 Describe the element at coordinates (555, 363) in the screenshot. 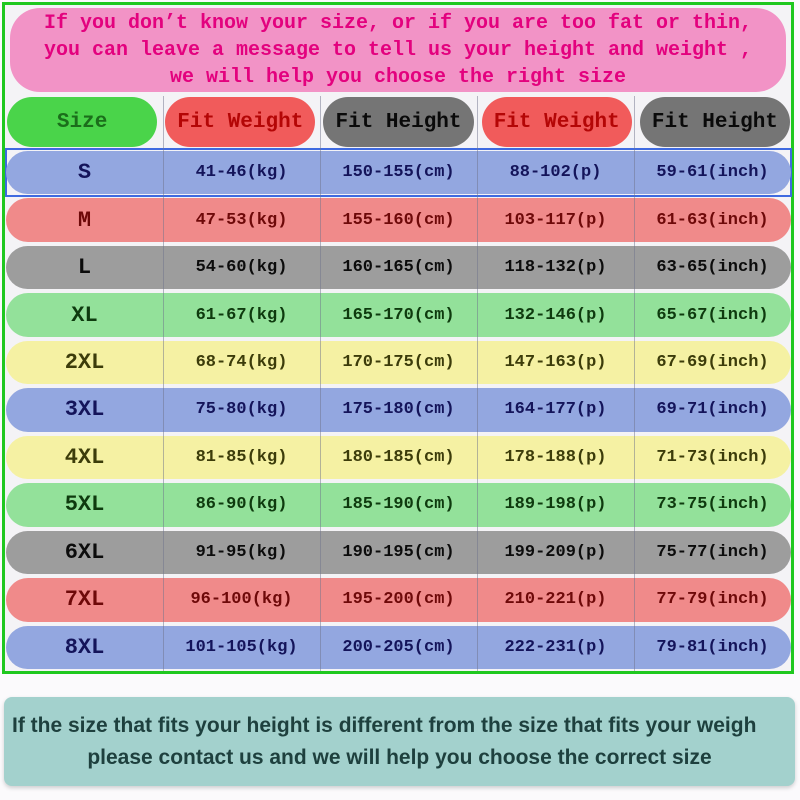

I see `fit-weight-p-cell: 147-163(p)` at that location.